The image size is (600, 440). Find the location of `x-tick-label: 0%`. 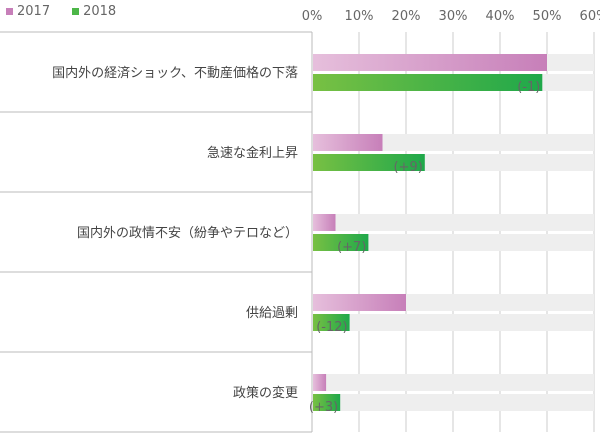

x-tick-label: 0% is located at coordinates (312, 16).